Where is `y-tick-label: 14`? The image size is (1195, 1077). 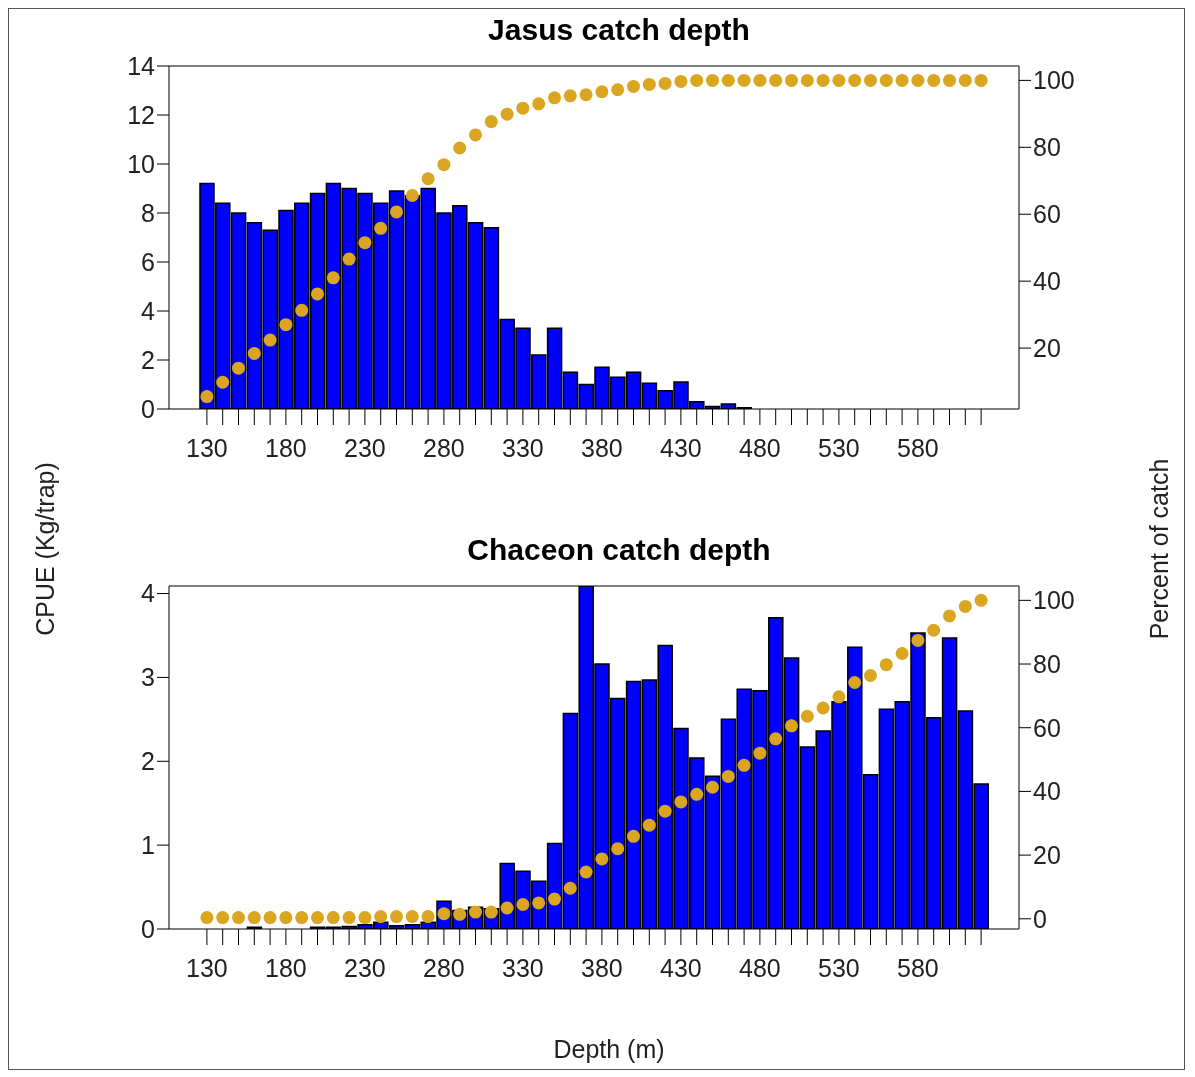 y-tick-label: 14 is located at coordinates (141, 65).